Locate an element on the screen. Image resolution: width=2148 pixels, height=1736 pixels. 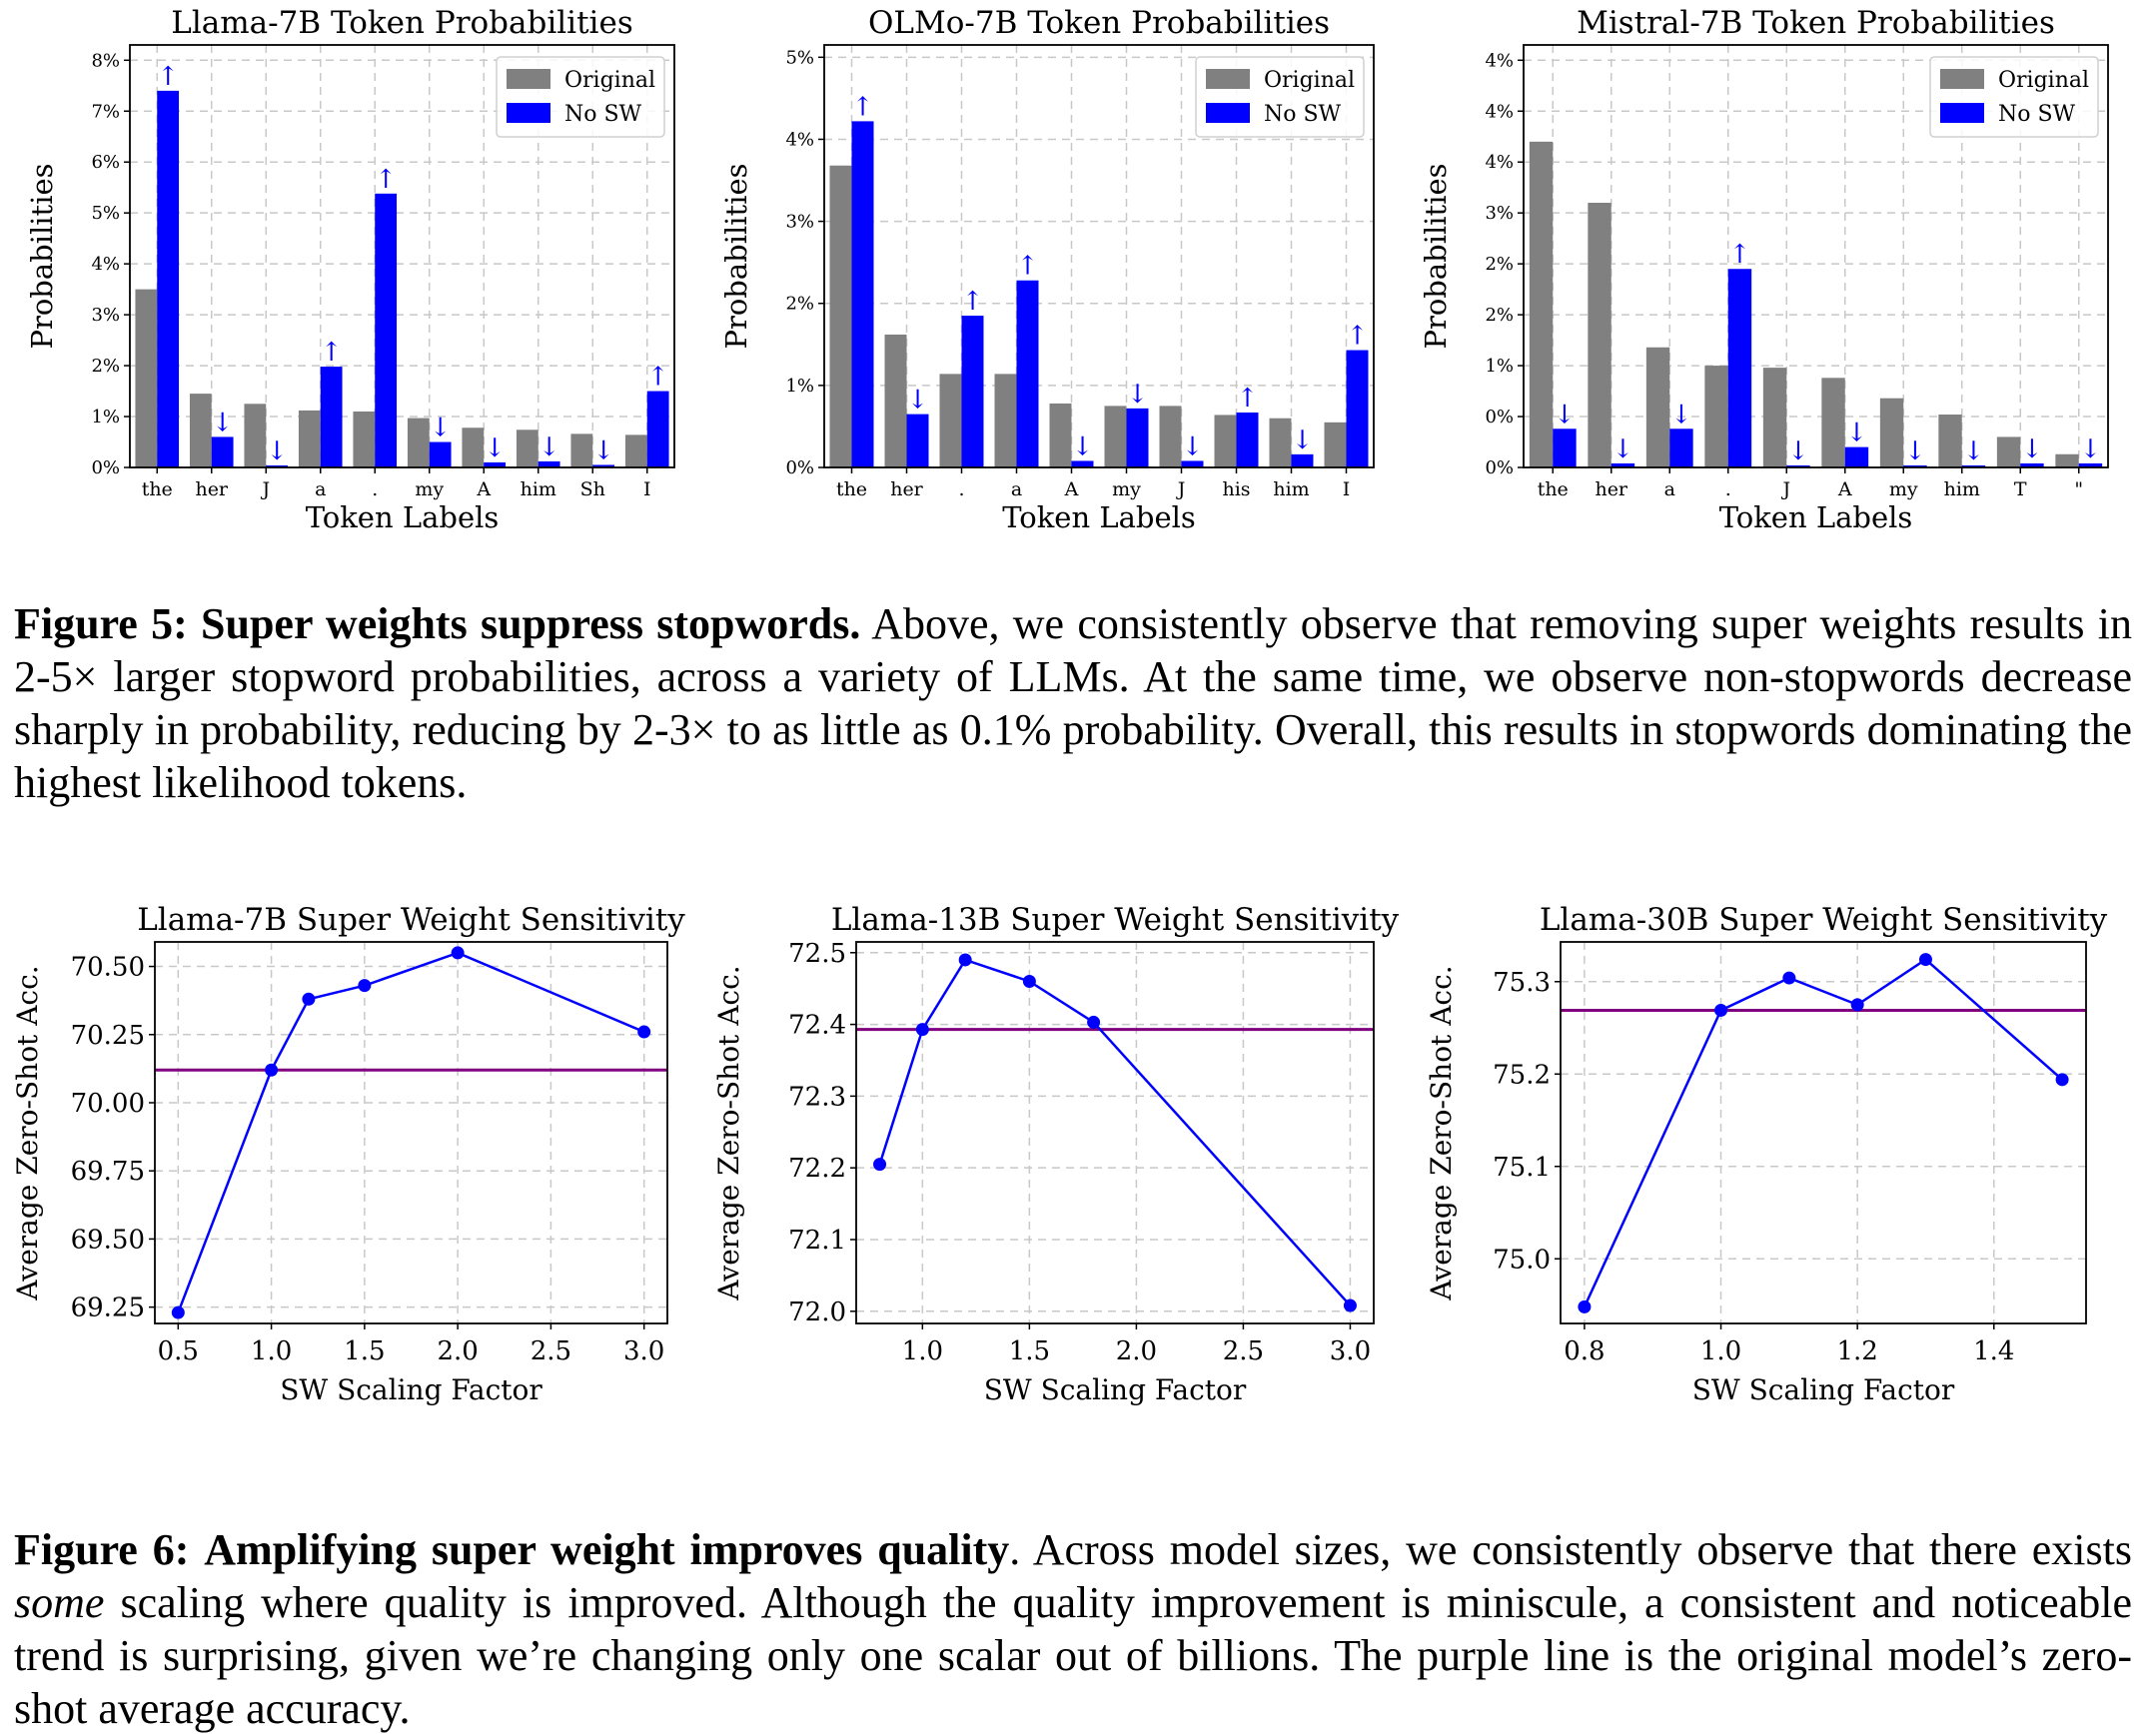
x-tick-label: 0.8 is located at coordinates (1585, 1351).